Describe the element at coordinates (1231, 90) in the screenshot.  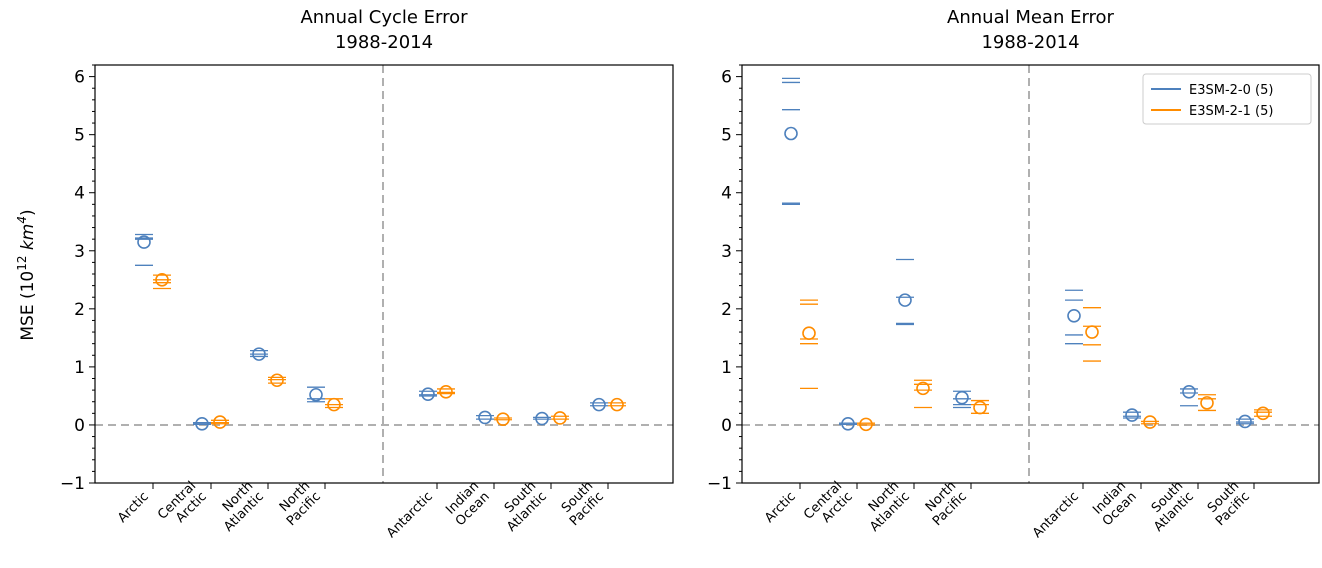
I see `legend-label: E3SM-2-0 (5)` at that location.